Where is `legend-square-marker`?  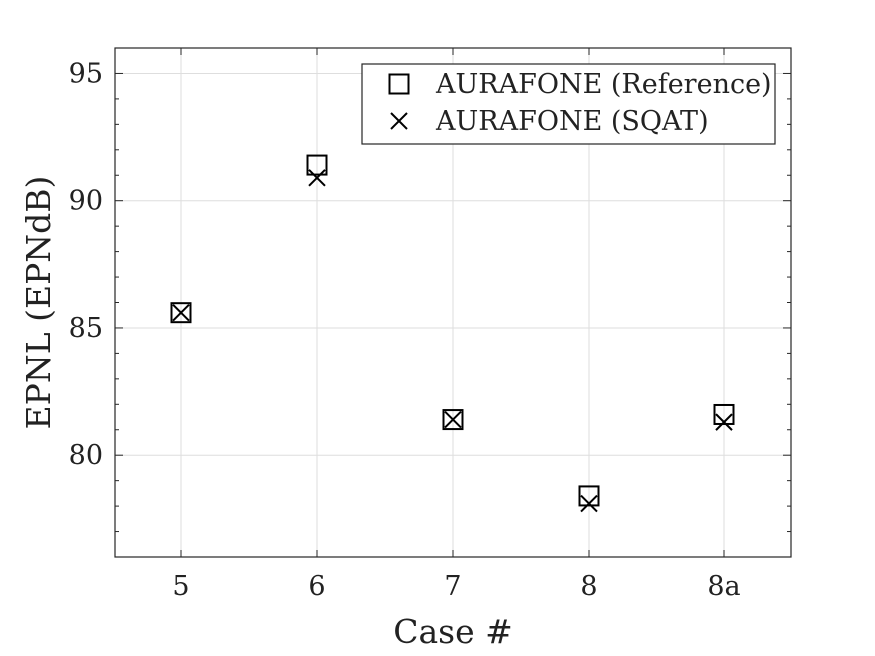
legend-square-marker is located at coordinates (399, 84).